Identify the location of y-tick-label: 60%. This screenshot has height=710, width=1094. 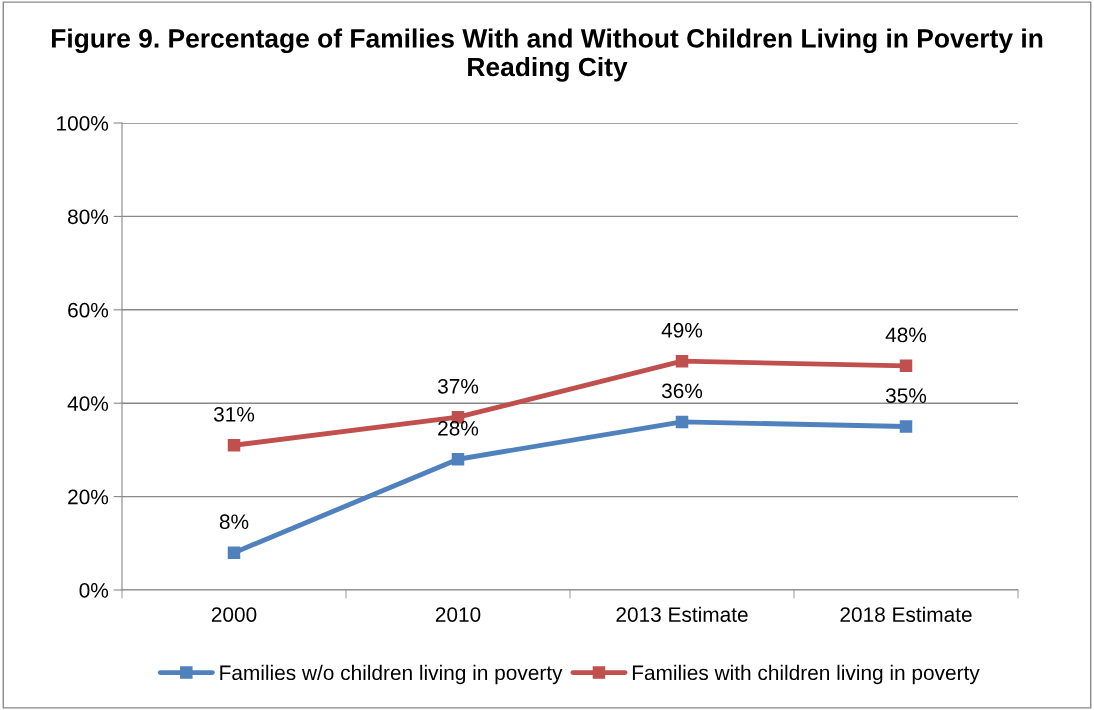
(88, 310).